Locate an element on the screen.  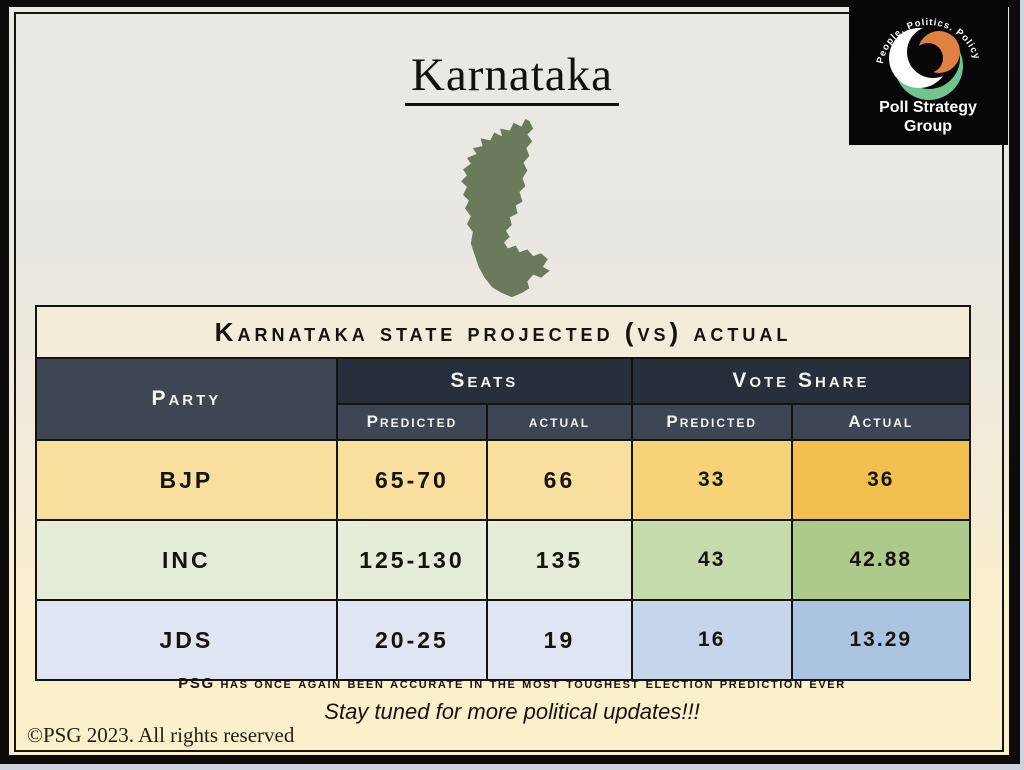
vote-predicted-value: 16 is located at coordinates (711, 640).